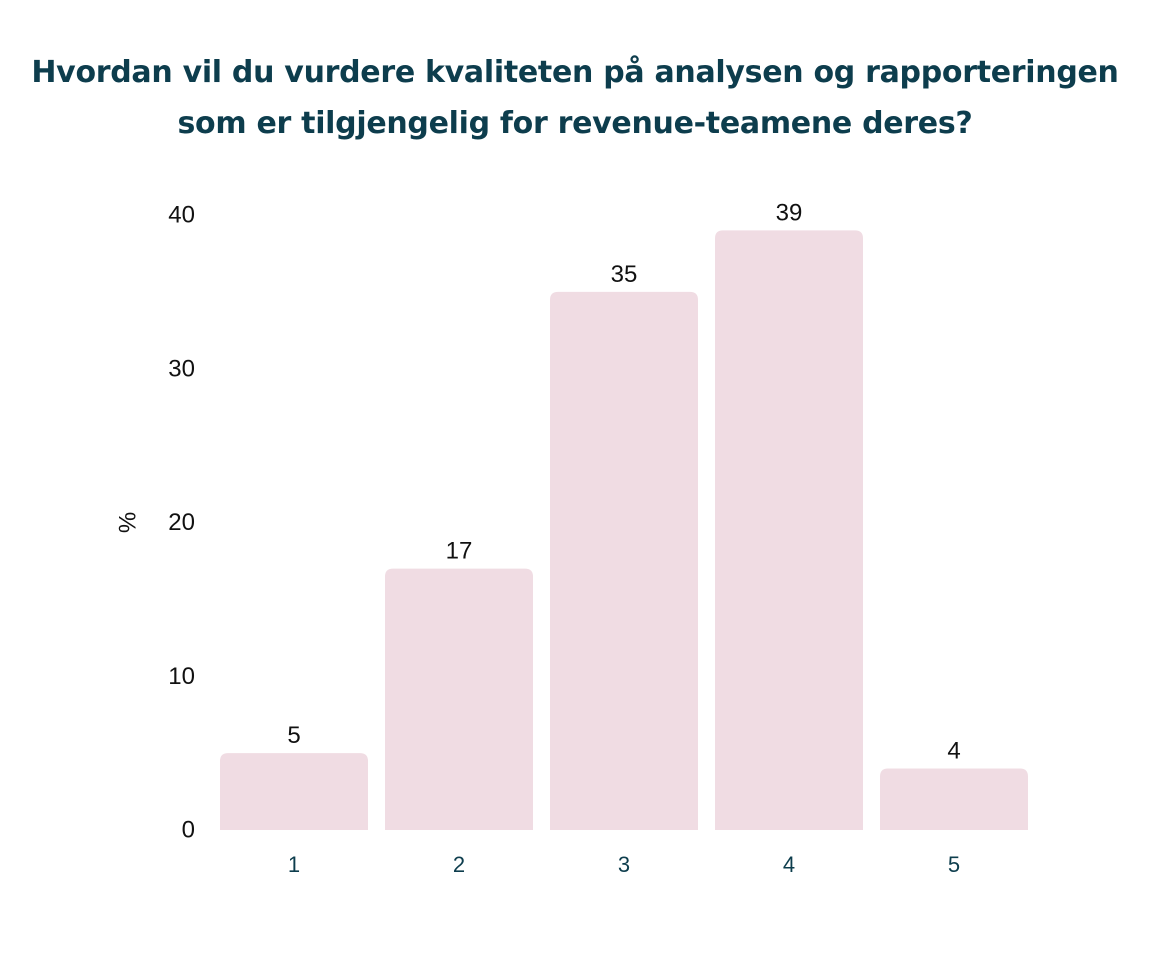  What do you see at coordinates (181, 676) in the screenshot?
I see `y-tick-label: 10` at bounding box center [181, 676].